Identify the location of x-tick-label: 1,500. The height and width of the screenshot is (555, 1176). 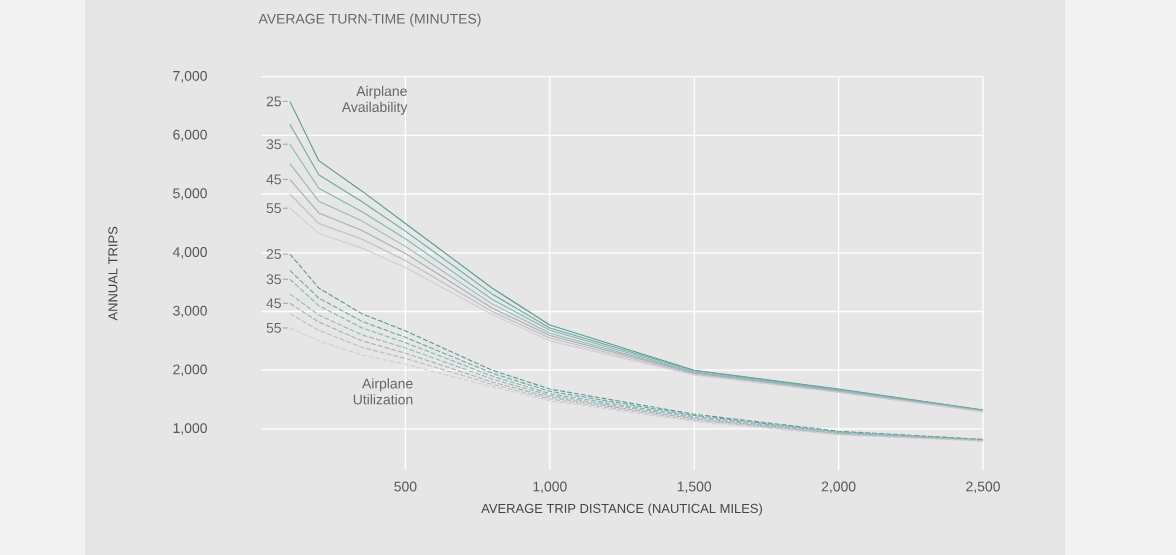
(694, 487).